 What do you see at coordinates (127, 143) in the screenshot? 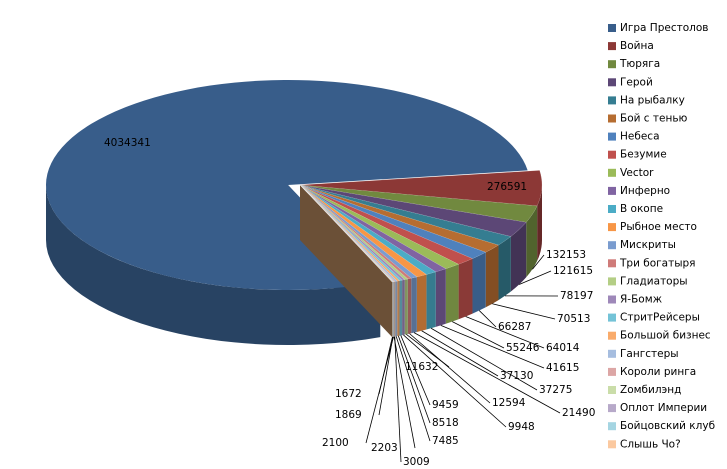
I see `data-label: 4034341` at bounding box center [127, 143].